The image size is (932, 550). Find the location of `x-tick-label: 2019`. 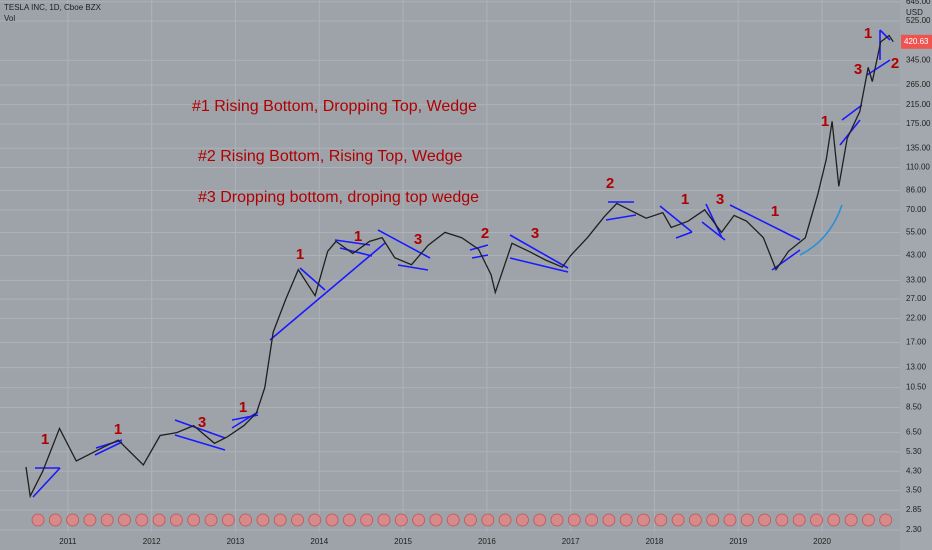

x-tick-label: 2019 is located at coordinates (738, 541).